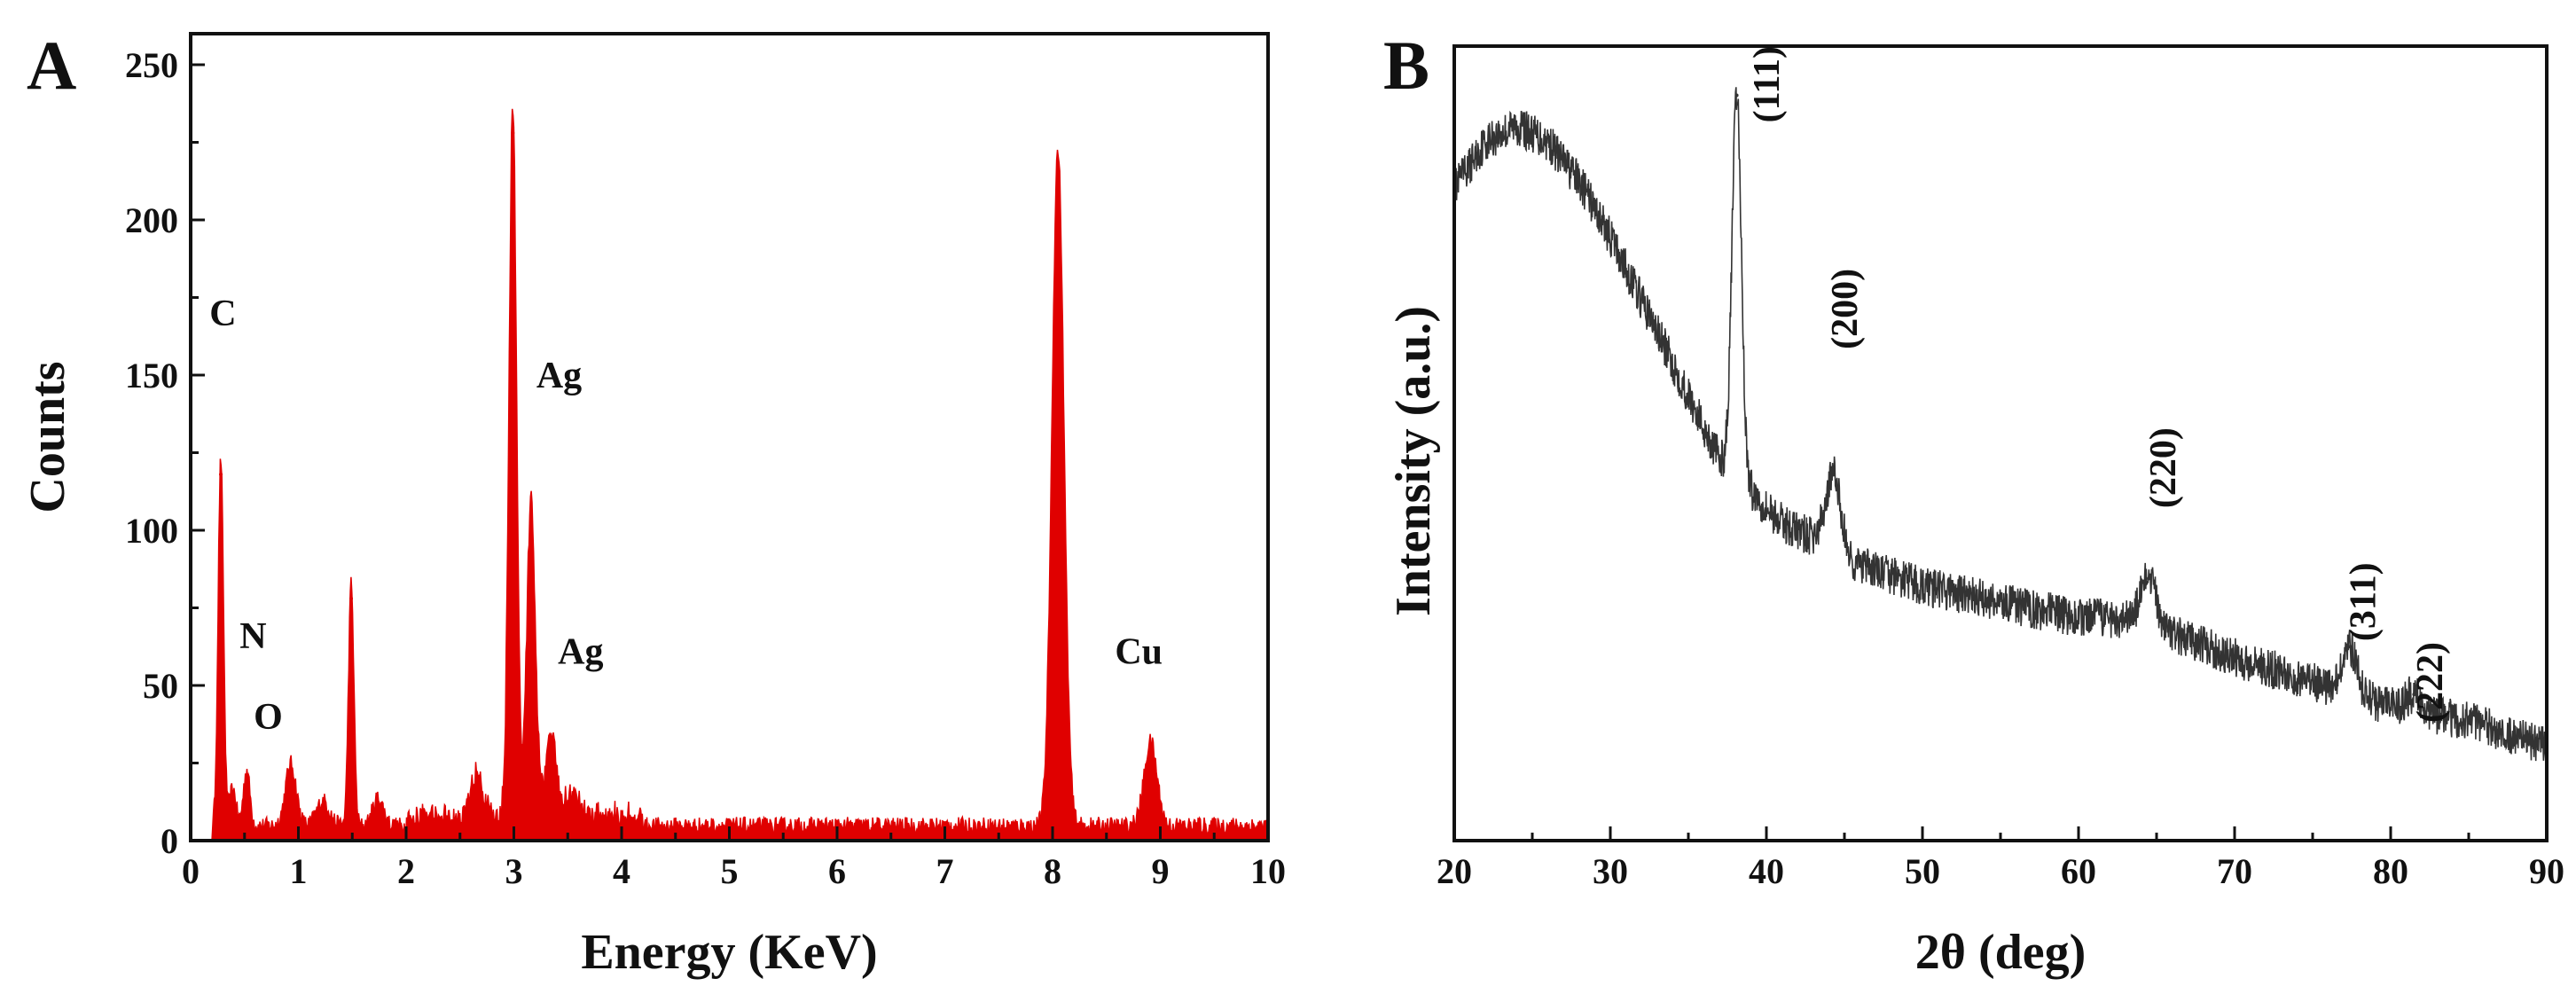 Image resolution: width=2576 pixels, height=1002 pixels. What do you see at coordinates (1923, 871) in the screenshot?
I see `x-tick-label-b-3: 50` at bounding box center [1923, 871].